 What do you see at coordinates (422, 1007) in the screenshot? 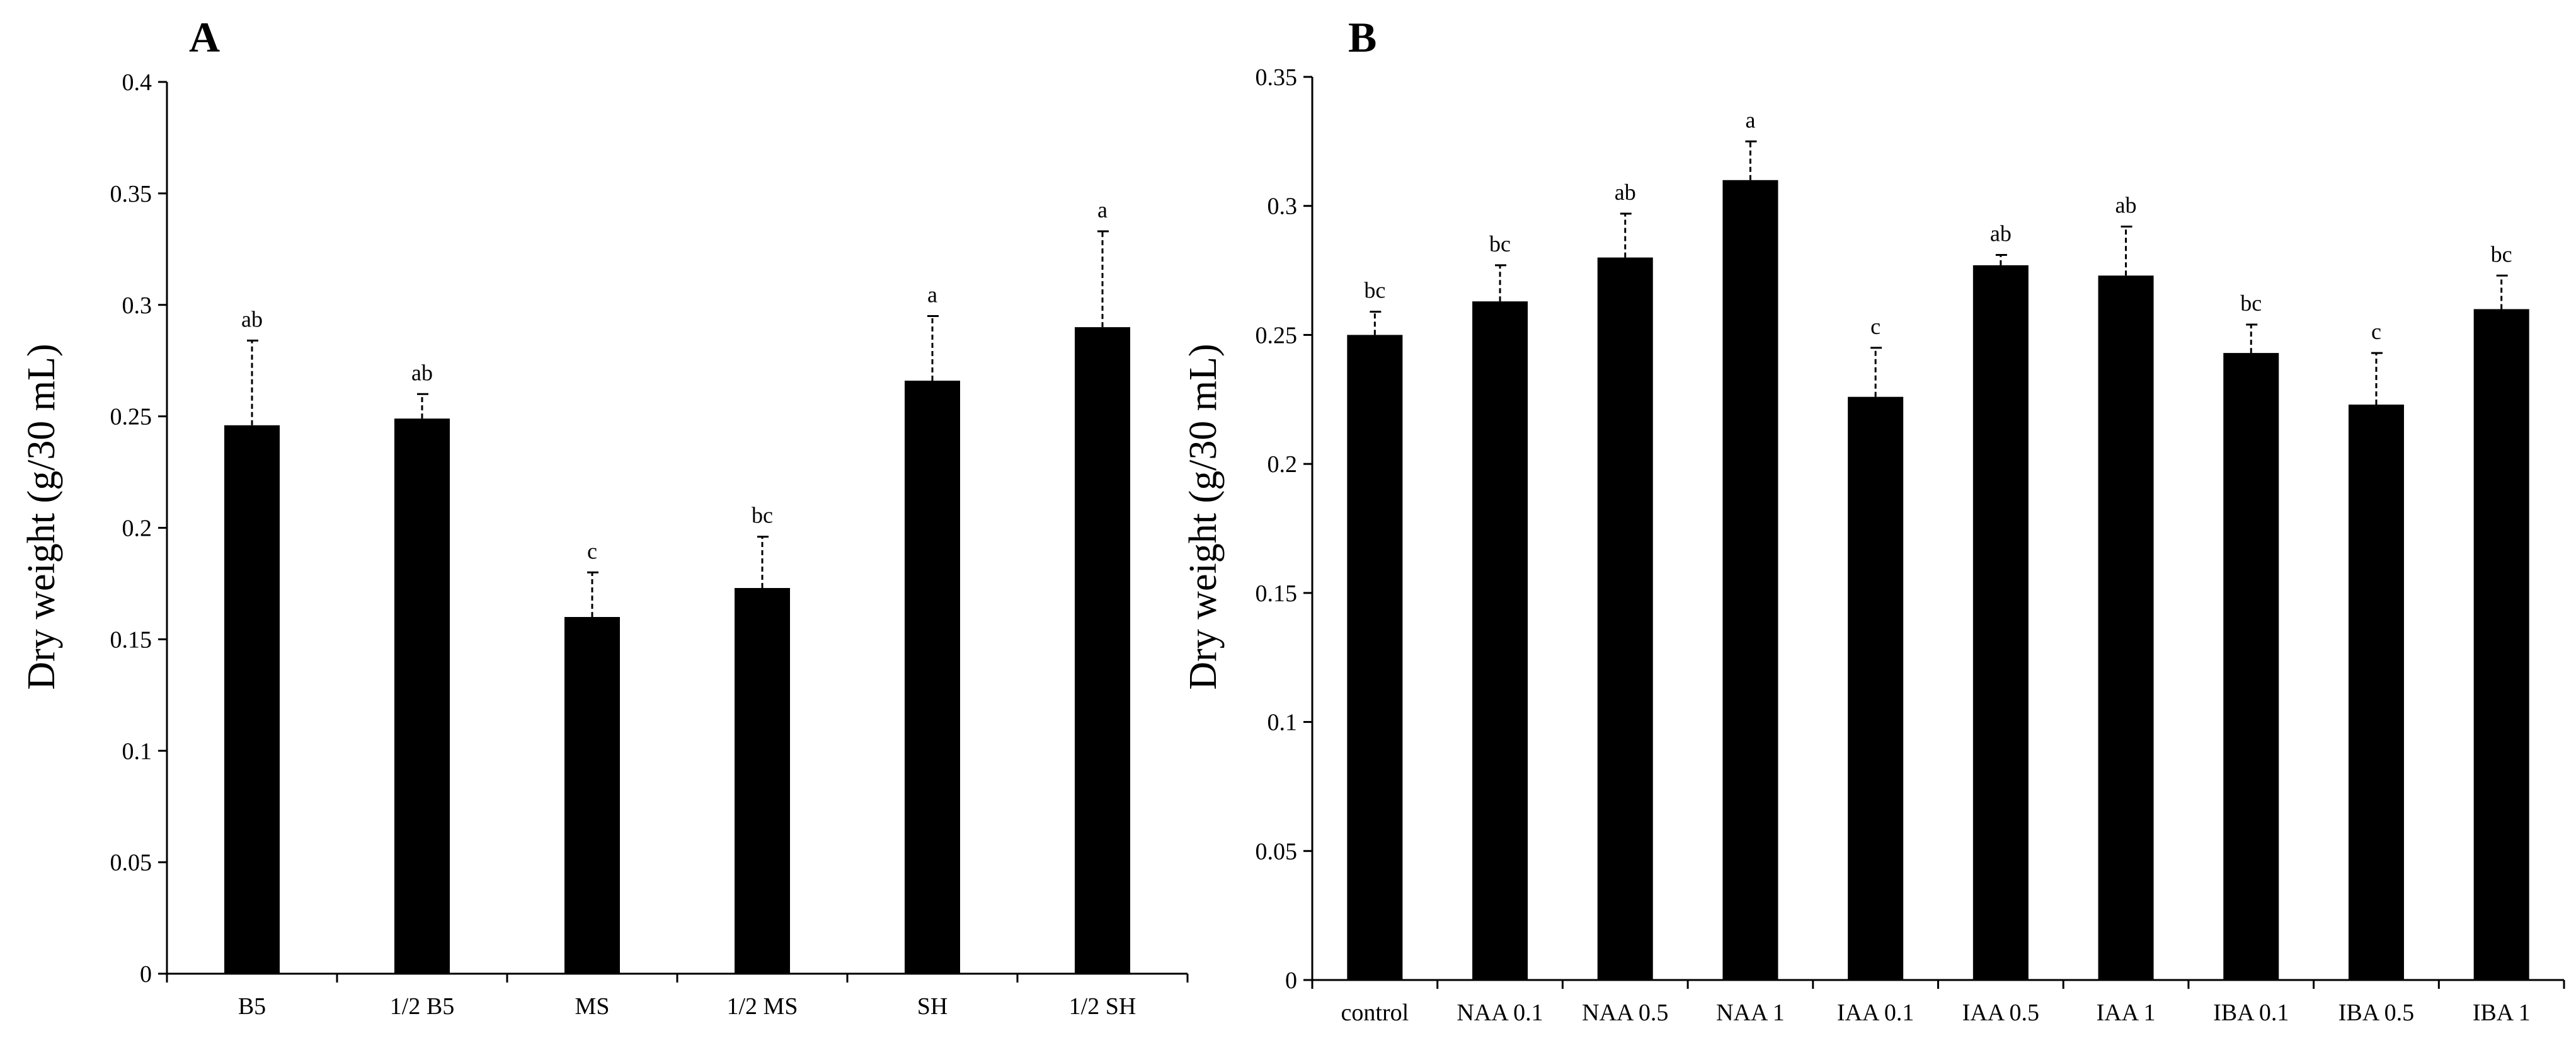
I see `panel-a-category-label: 1/2 B5` at bounding box center [422, 1007].